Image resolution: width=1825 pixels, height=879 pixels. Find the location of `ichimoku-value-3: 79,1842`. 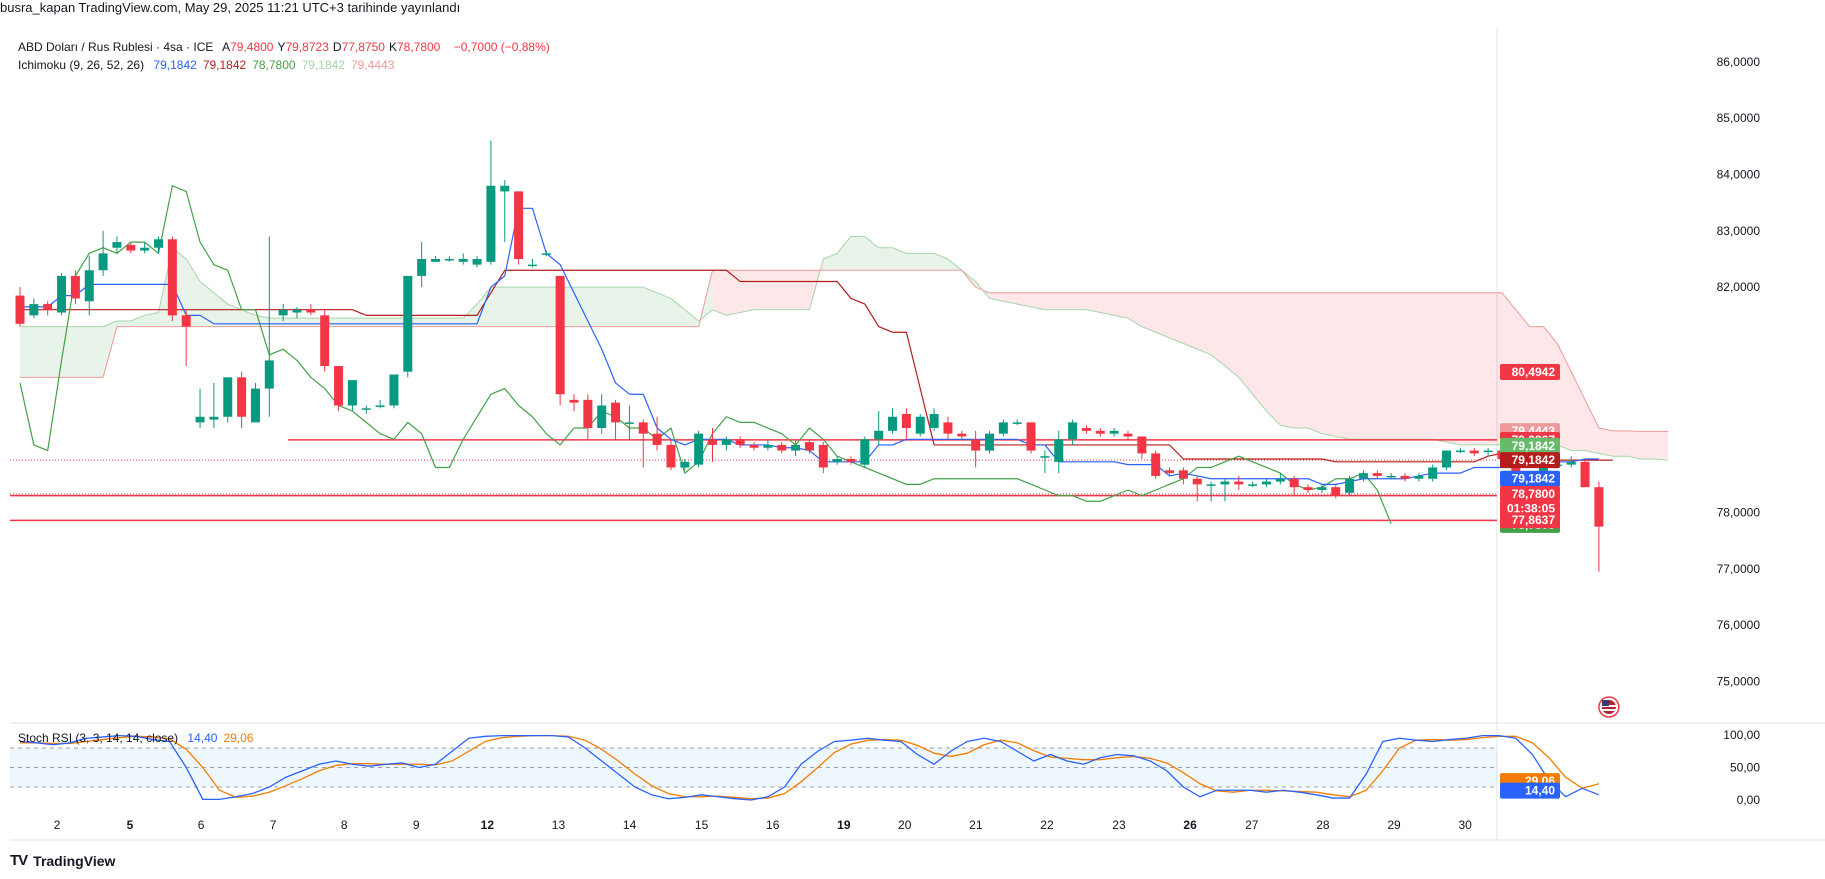

ichimoku-value-3: 79,1842 is located at coordinates (323, 65).